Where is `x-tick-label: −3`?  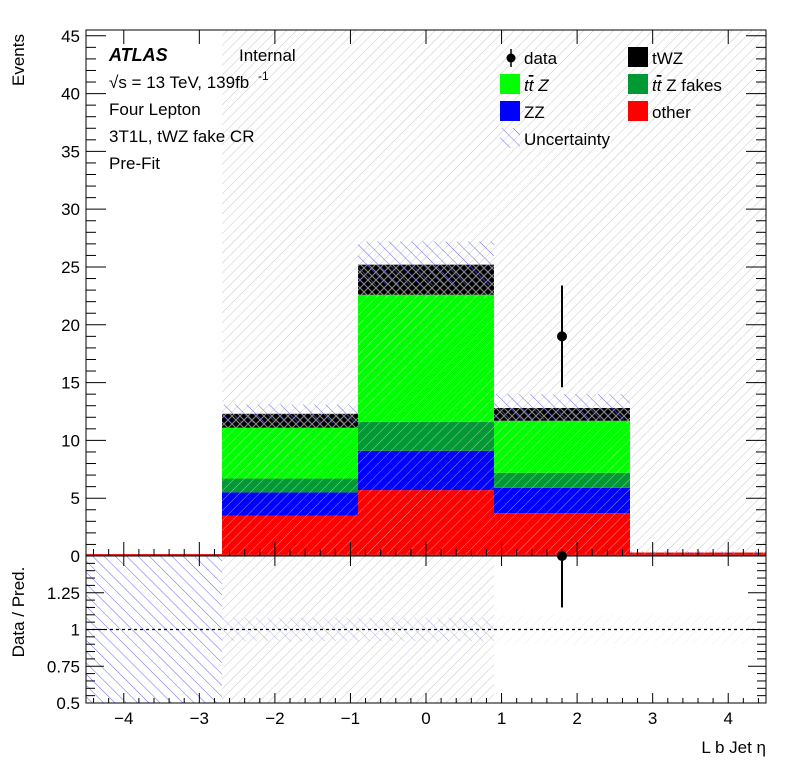
x-tick-label: −3 is located at coordinates (199, 718).